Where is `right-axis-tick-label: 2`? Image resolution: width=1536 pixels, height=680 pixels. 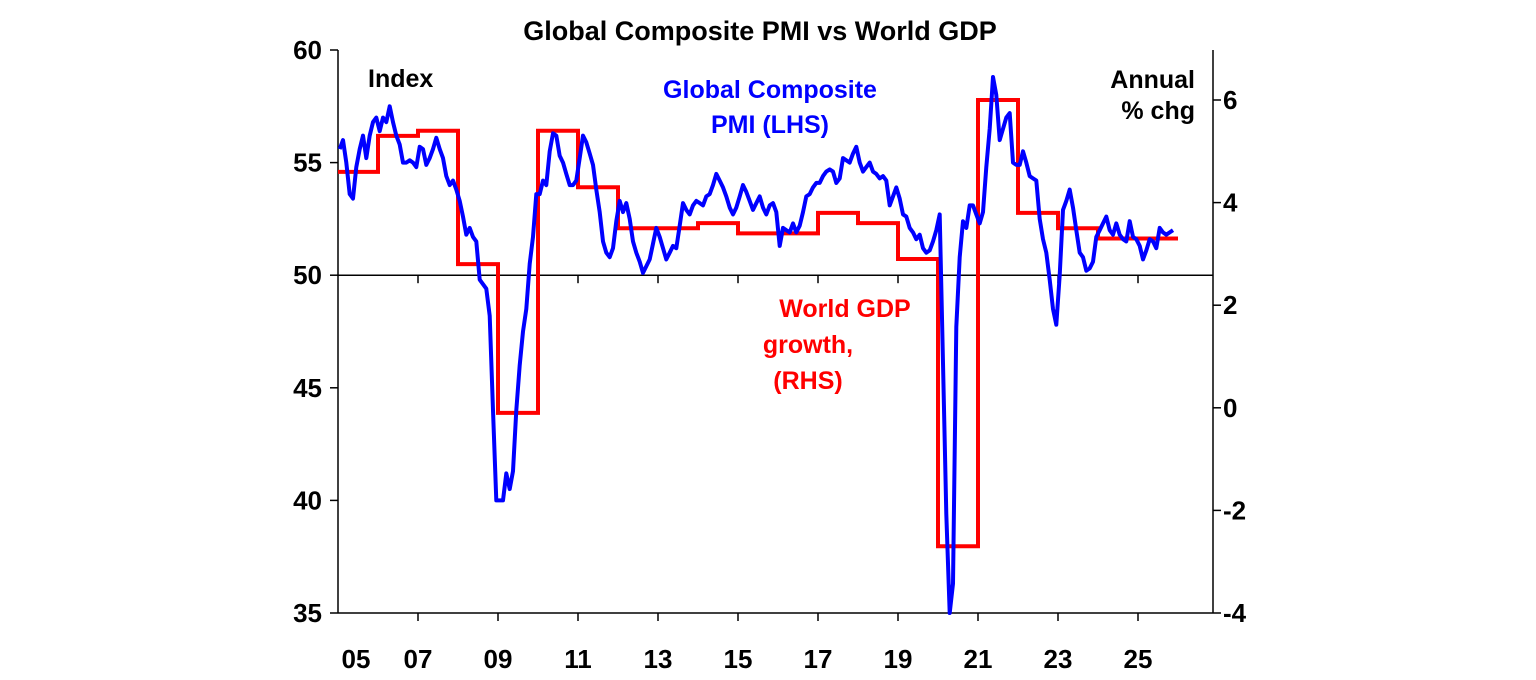 right-axis-tick-label: 2 is located at coordinates (1230, 305).